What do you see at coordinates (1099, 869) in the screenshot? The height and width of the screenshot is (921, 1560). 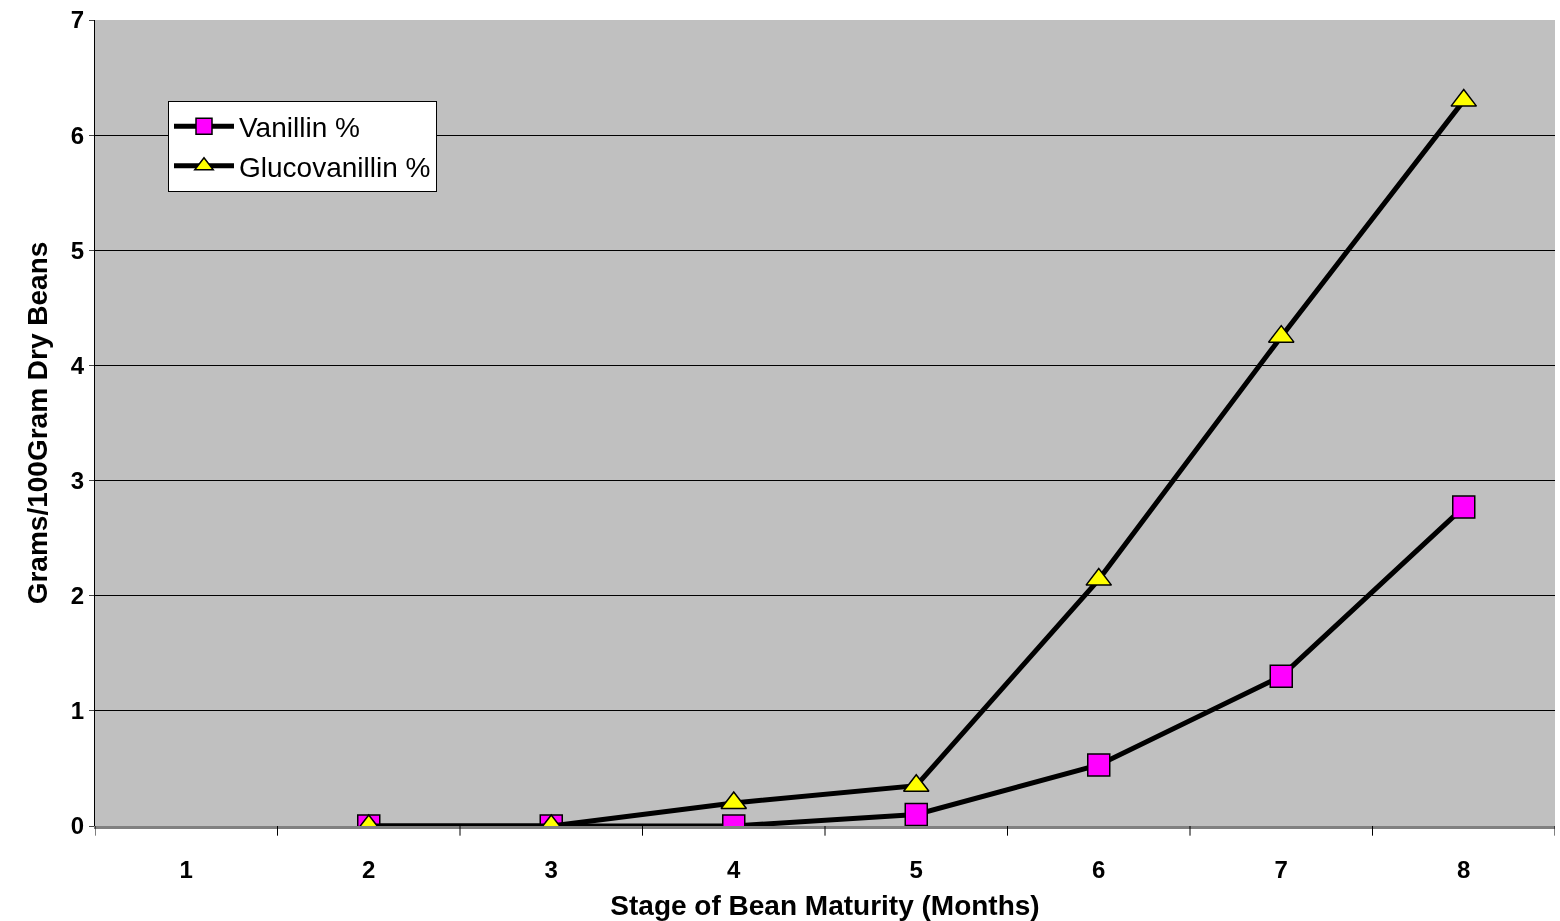 I see `x-tick-label: 6` at bounding box center [1099, 869].